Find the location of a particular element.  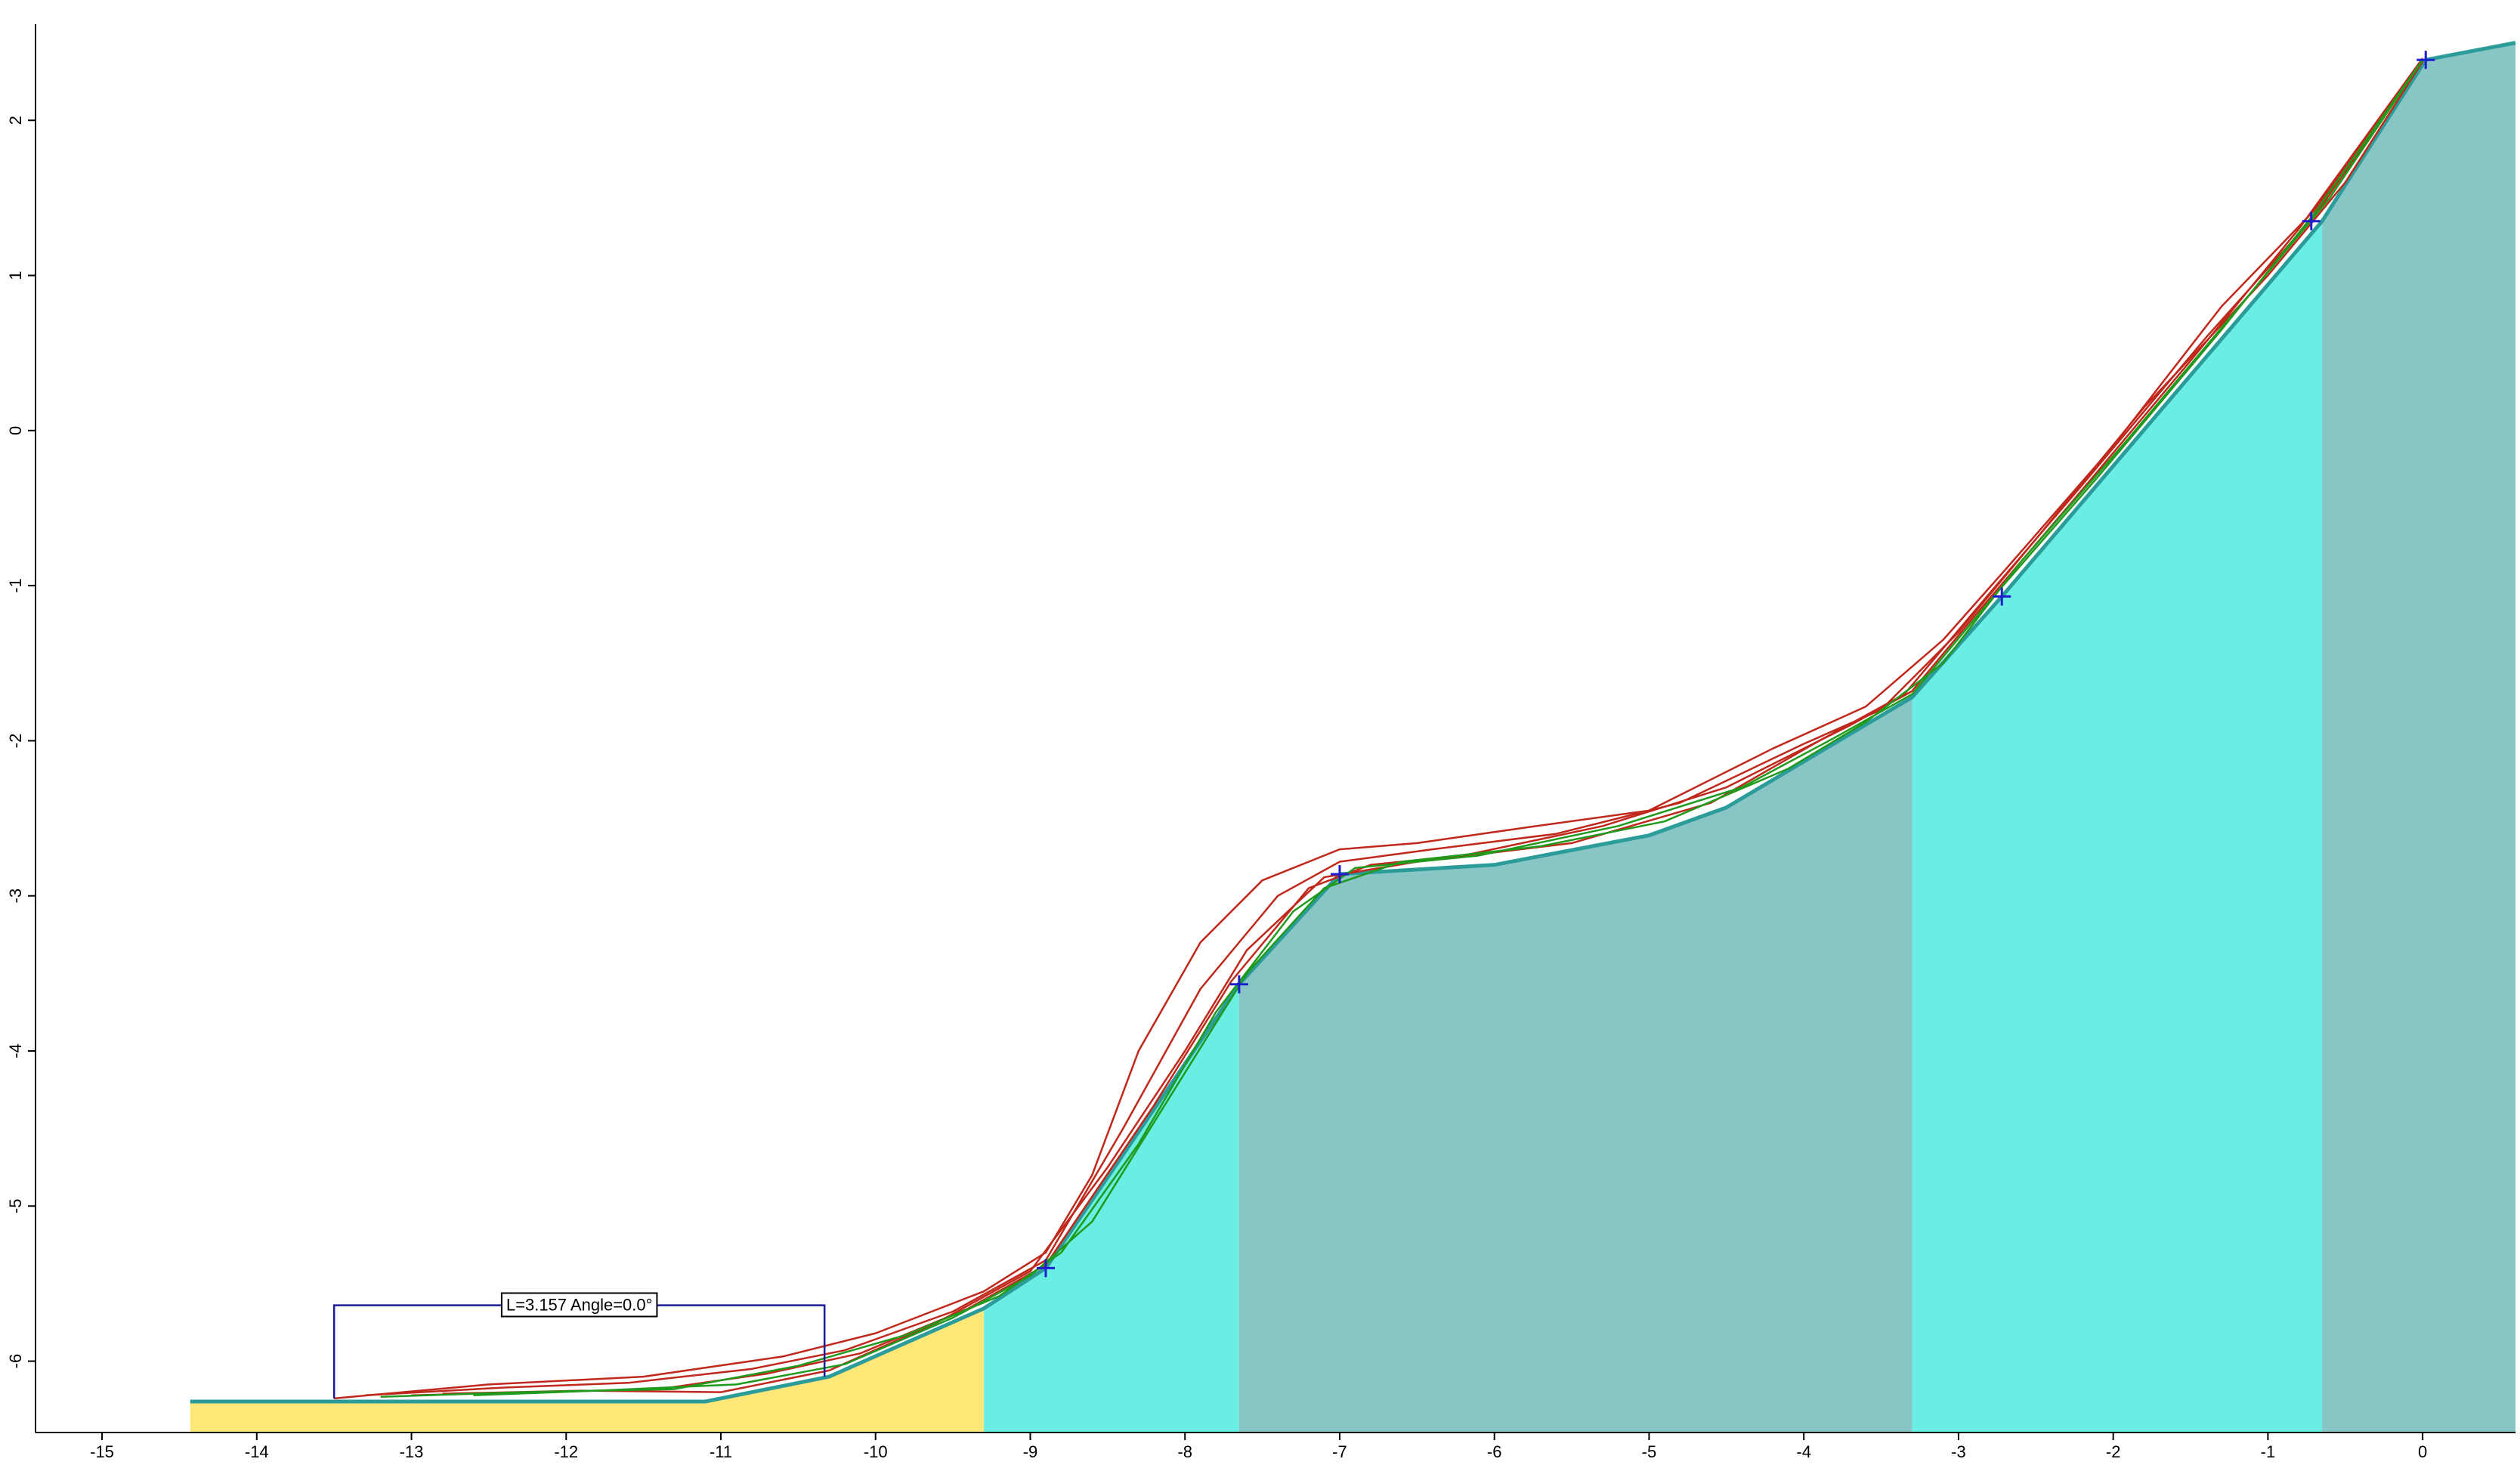

measure-label-box is located at coordinates (579, 1305).